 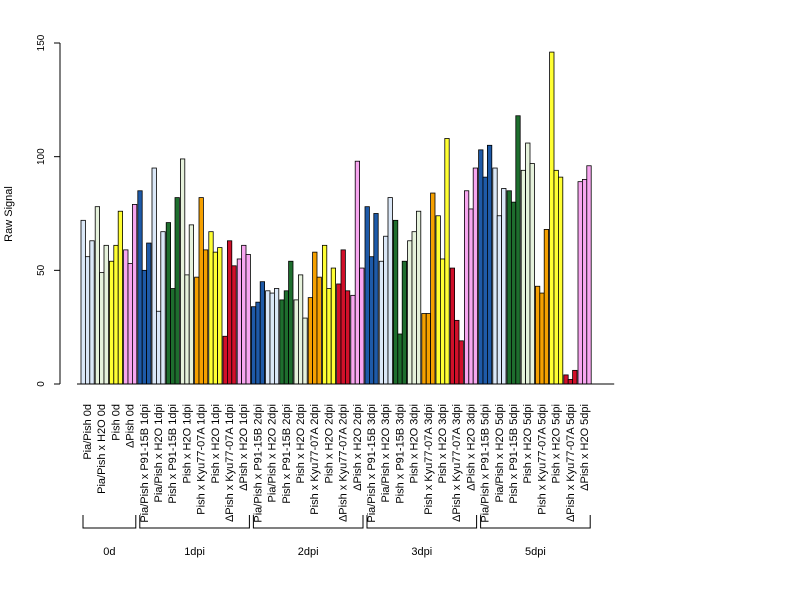 What do you see at coordinates (48, 210) in the screenshot?
I see `y-axis: 0 50 100 150` at bounding box center [48, 210].